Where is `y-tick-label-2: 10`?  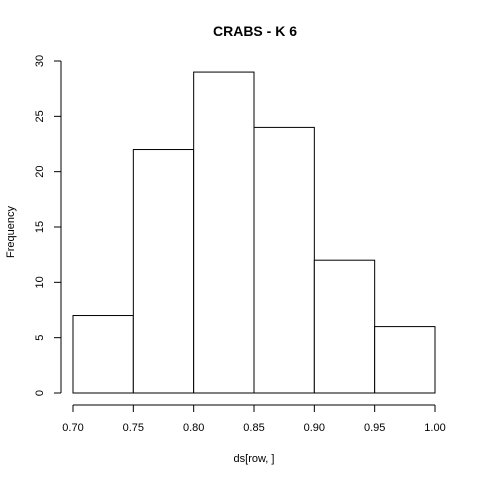 y-tick-label-2: 10 is located at coordinates (40, 282).